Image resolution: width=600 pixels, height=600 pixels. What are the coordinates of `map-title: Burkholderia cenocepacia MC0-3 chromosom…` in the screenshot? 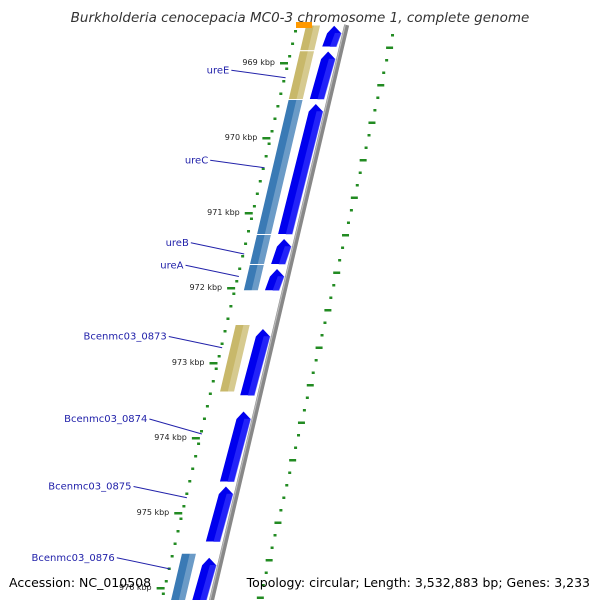 It's located at (300, 18).